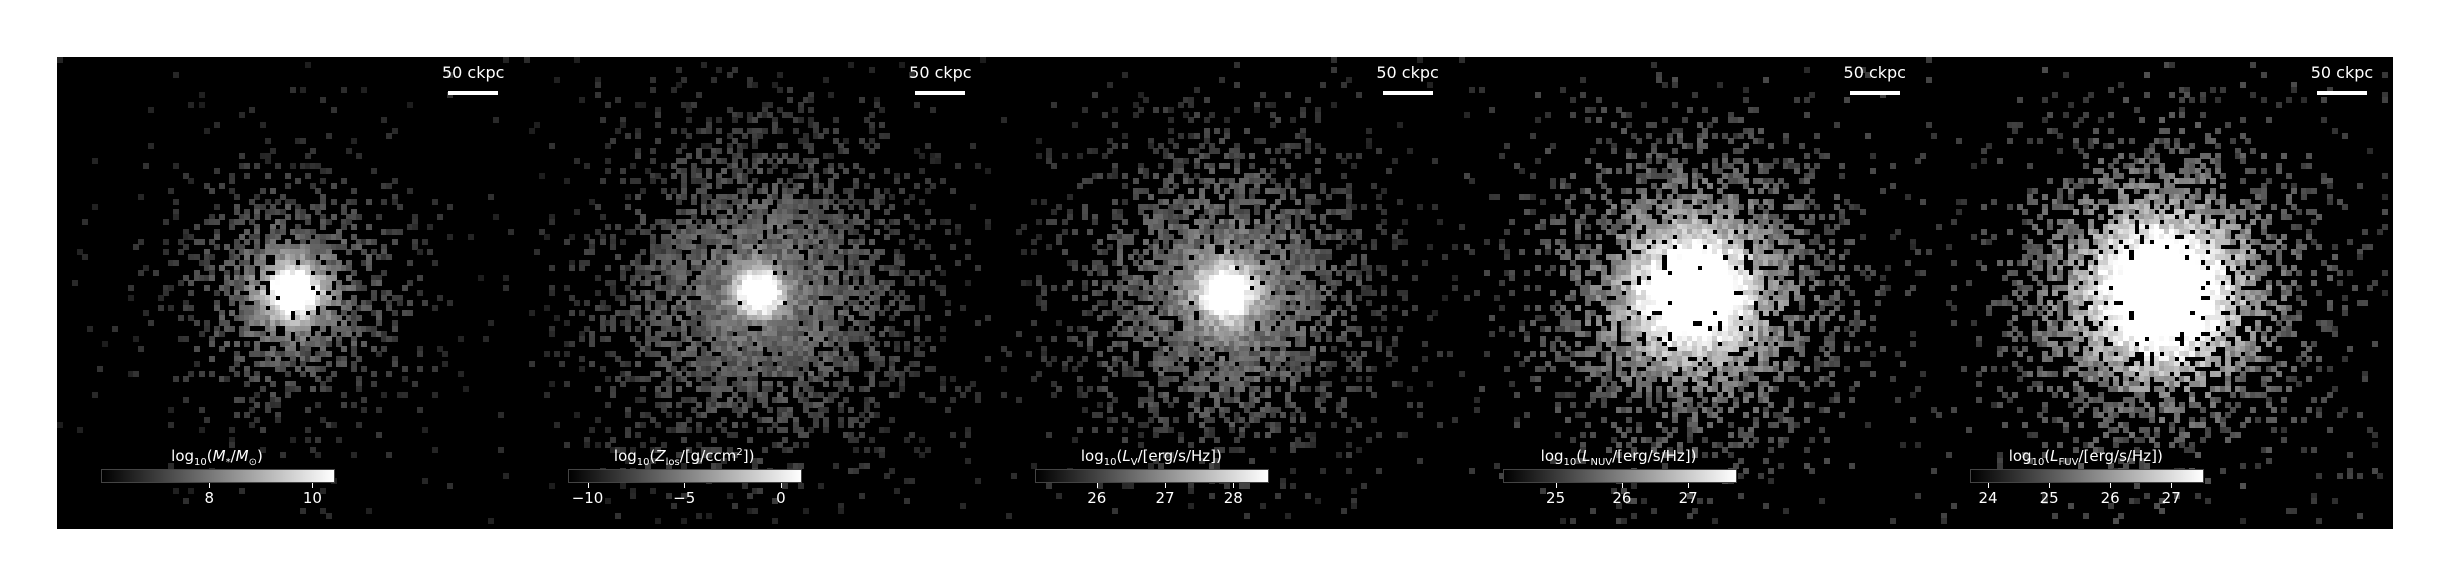  I want to click on colorbar-label: log10(M*/M⊙), so click(217, 457).